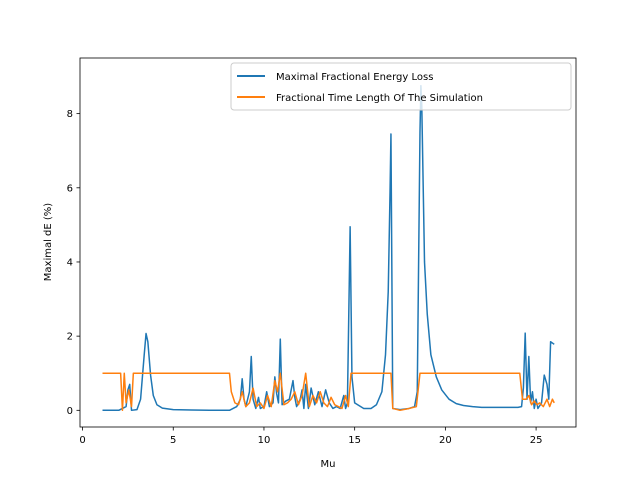 The image size is (640, 480). What do you see at coordinates (70, 114) in the screenshot?
I see `y-tick-label: 8` at bounding box center [70, 114].